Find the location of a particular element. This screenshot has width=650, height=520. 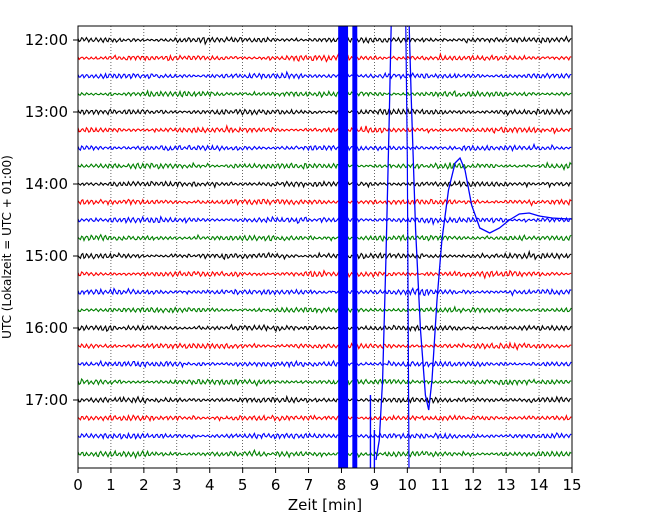

y-tick-label: 12:00 is located at coordinates (46, 40).